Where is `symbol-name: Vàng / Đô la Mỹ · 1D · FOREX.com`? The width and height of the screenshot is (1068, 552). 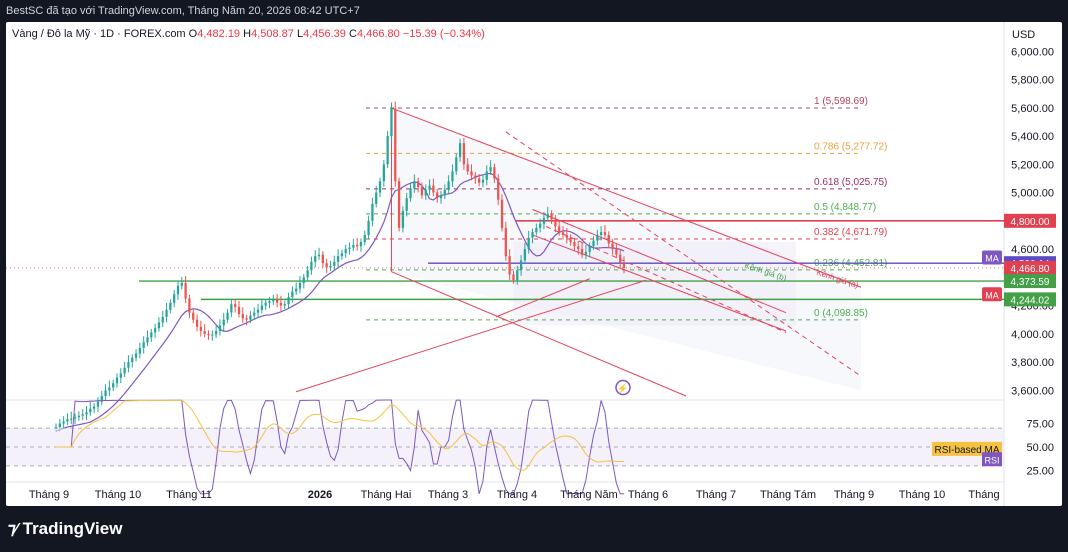
symbol-name: Vàng / Đô la Mỹ · 1D · FOREX.com is located at coordinates (99, 34).